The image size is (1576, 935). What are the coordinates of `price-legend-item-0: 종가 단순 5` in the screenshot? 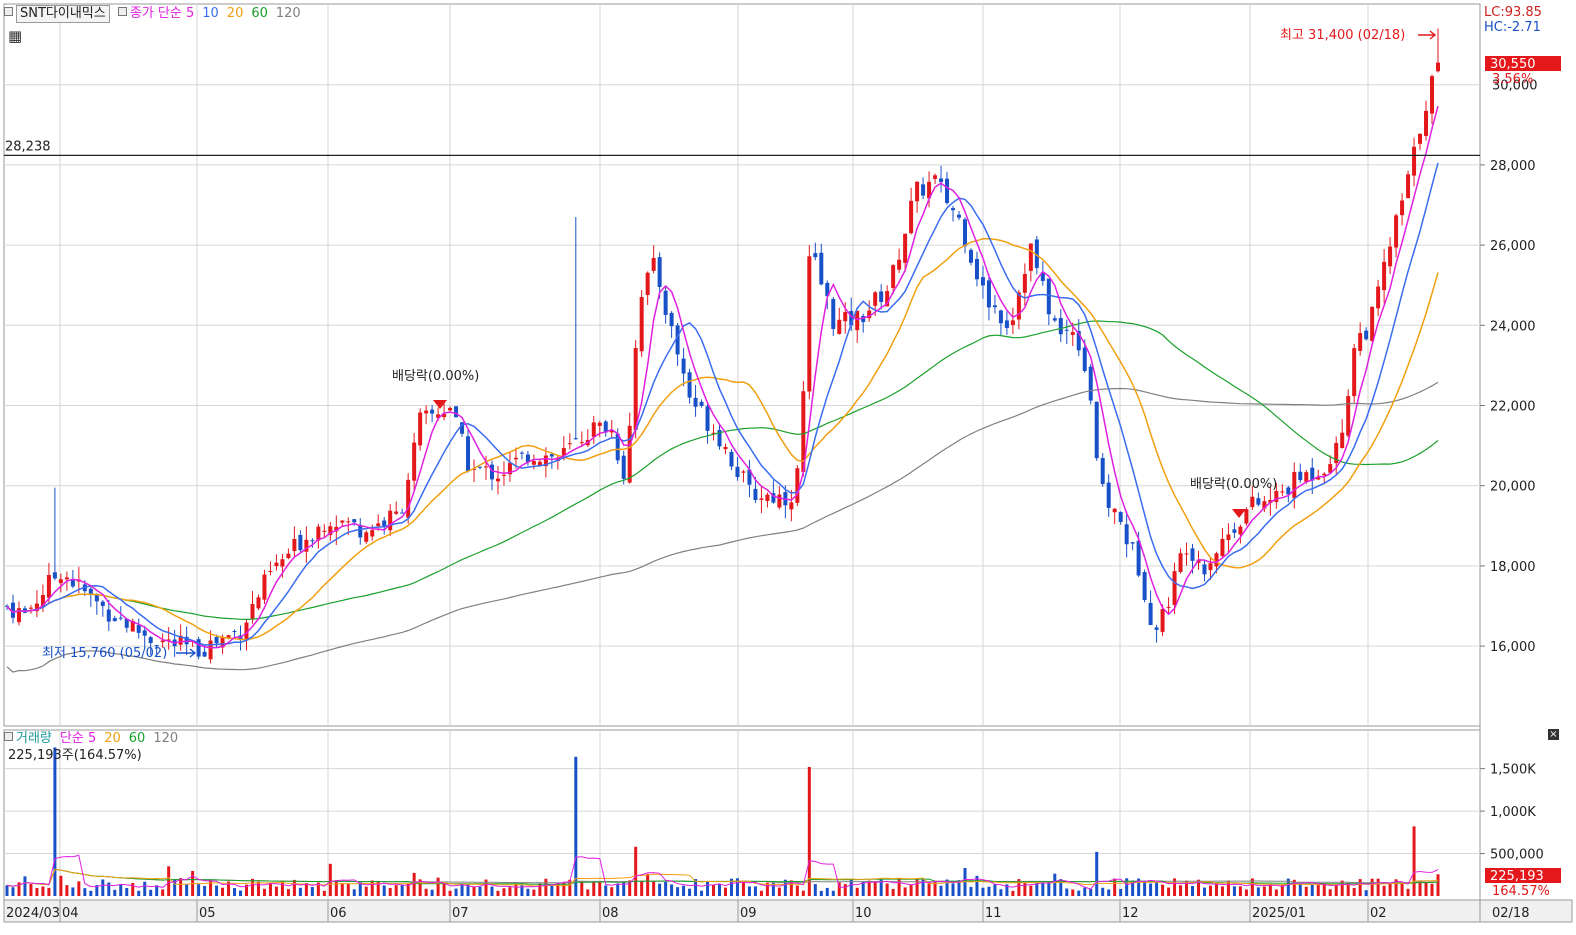 It's located at (162, 13).